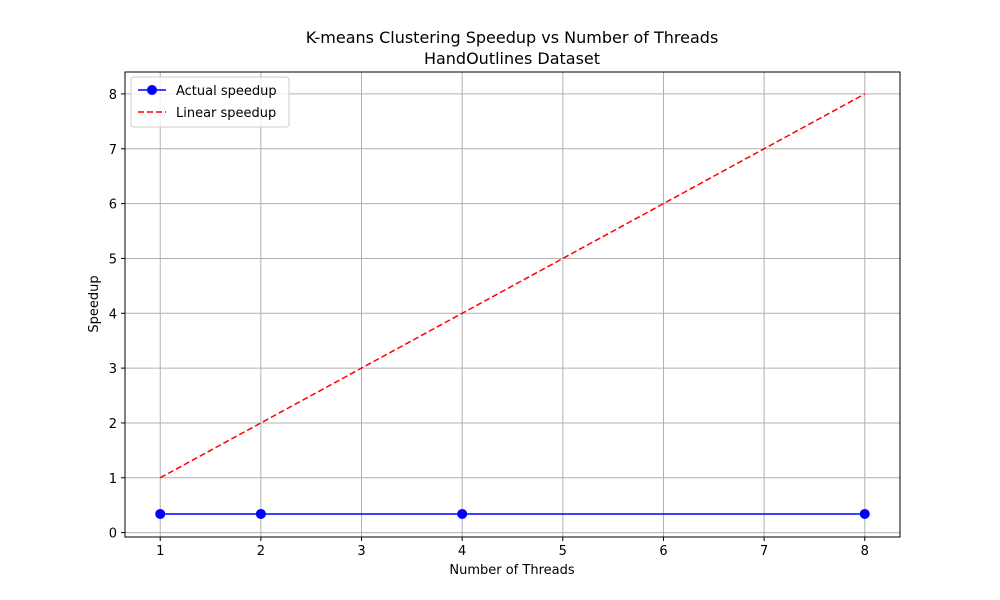  What do you see at coordinates (113, 424) in the screenshot?
I see `y-tick-label: 2` at bounding box center [113, 424].